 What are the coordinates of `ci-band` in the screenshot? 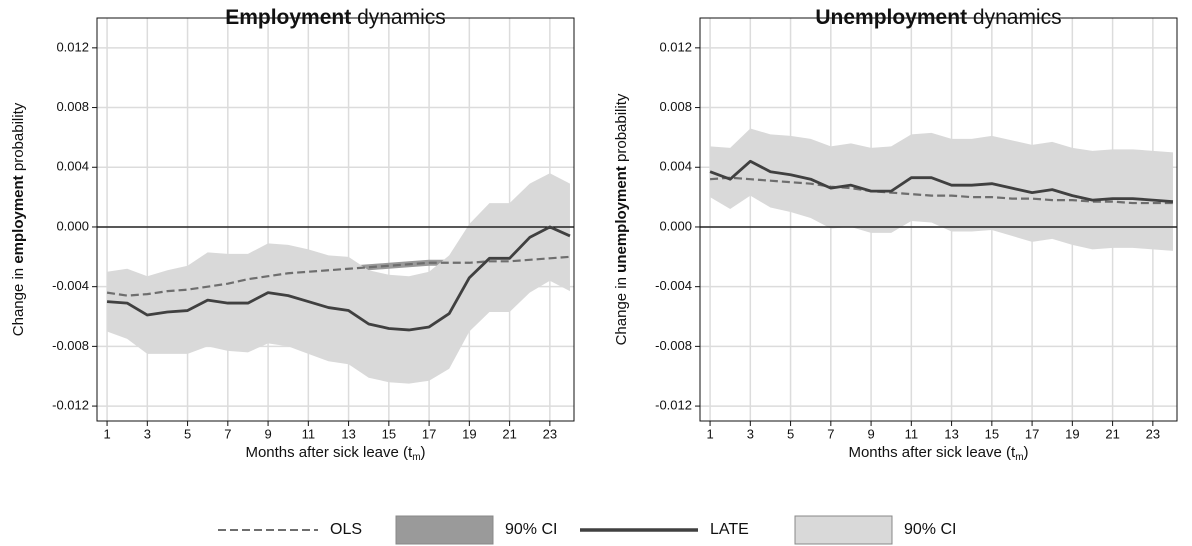 It's located at (941, 189).